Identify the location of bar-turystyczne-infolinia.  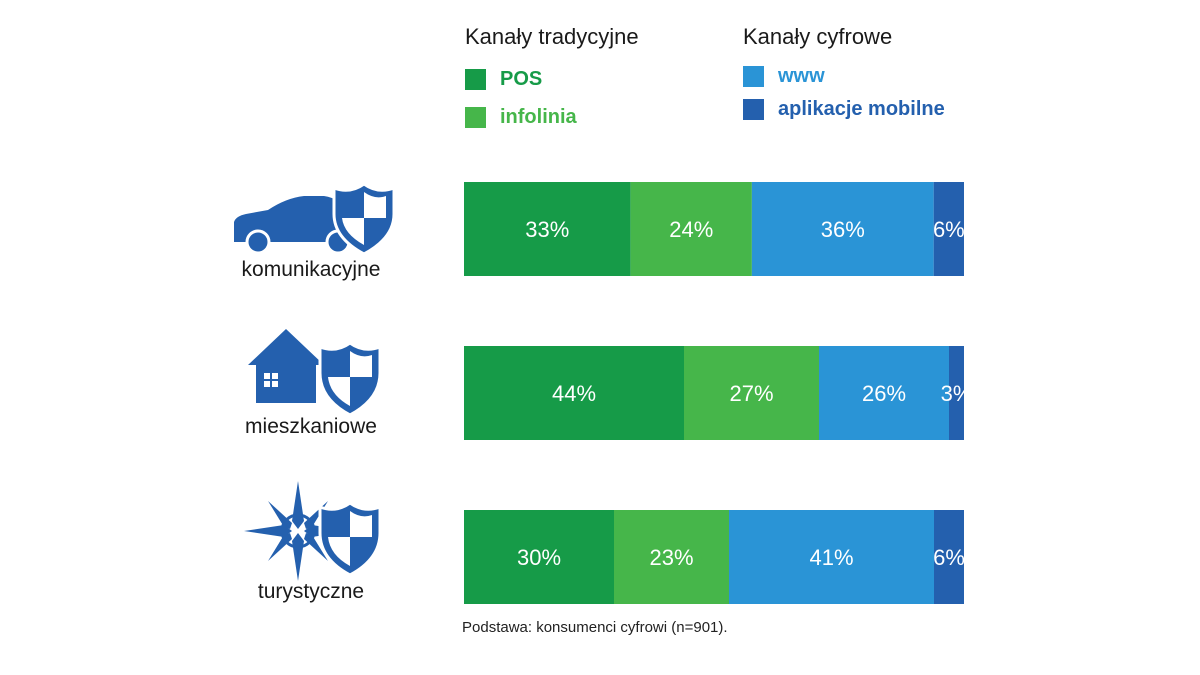
(671, 557).